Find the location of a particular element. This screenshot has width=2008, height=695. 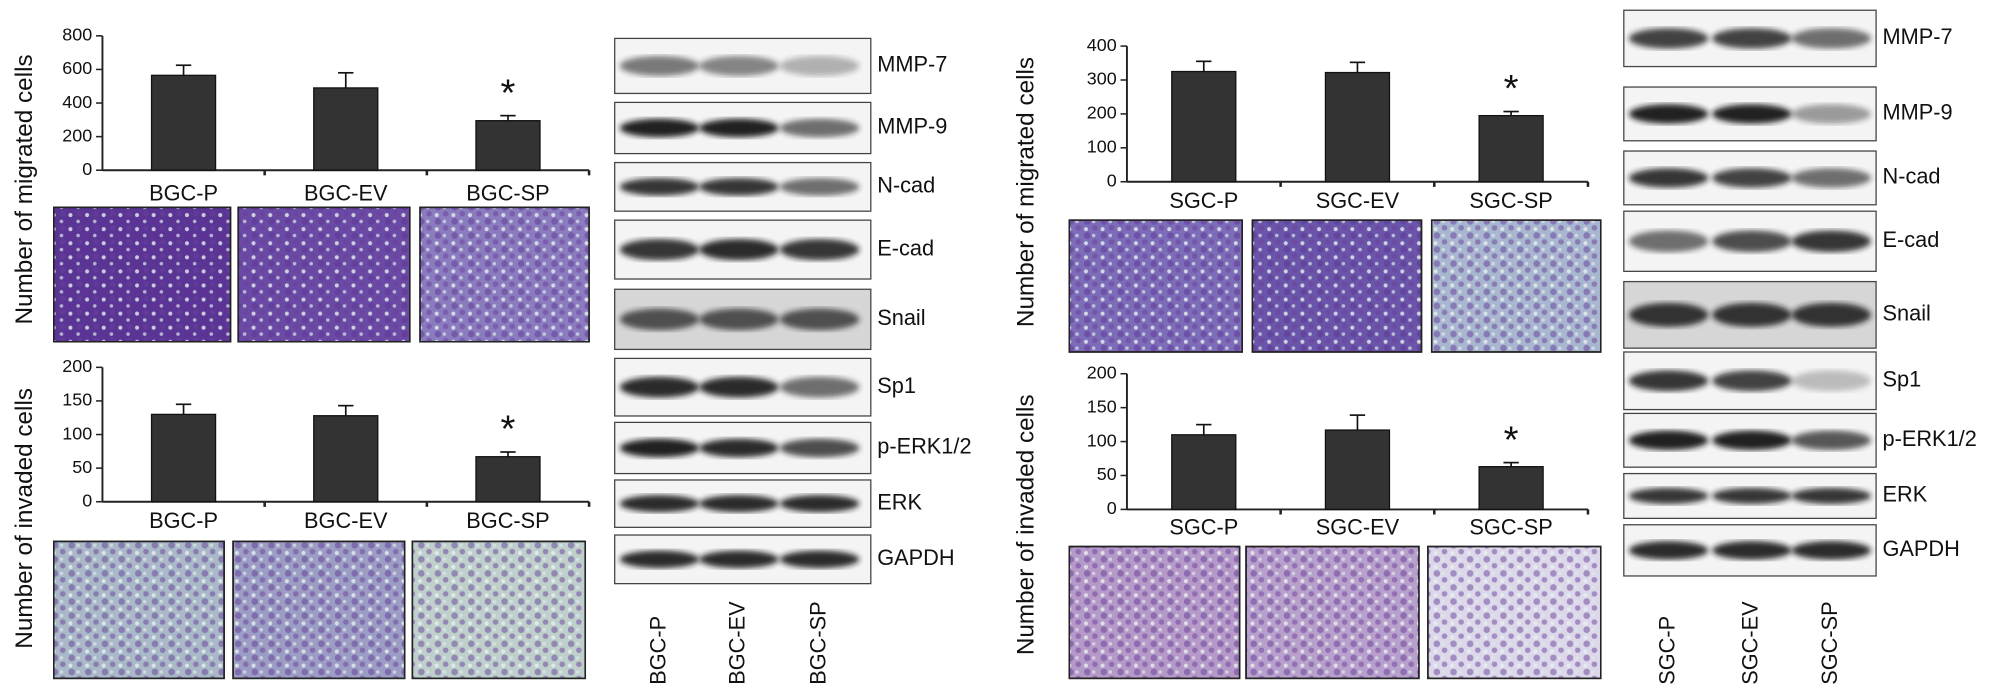

lane-label: SGC-SP is located at coordinates (1829, 642).